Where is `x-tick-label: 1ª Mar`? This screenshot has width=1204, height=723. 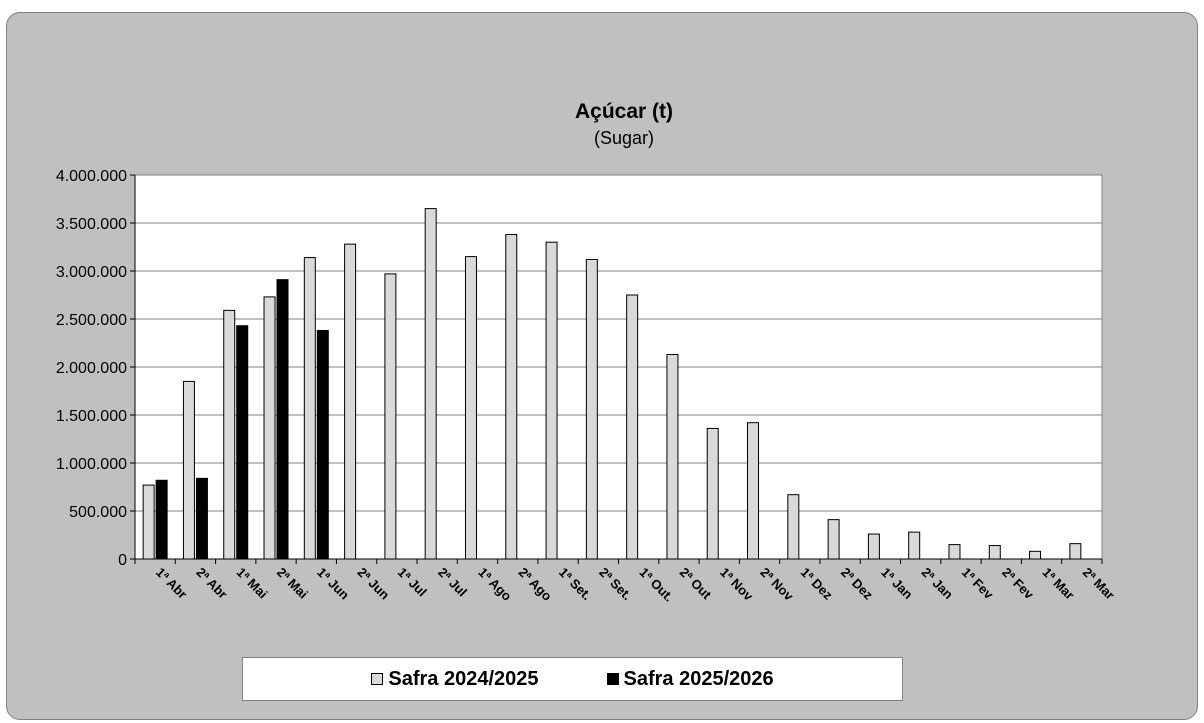 x-tick-label: 1ª Mar is located at coordinates (1058, 584).